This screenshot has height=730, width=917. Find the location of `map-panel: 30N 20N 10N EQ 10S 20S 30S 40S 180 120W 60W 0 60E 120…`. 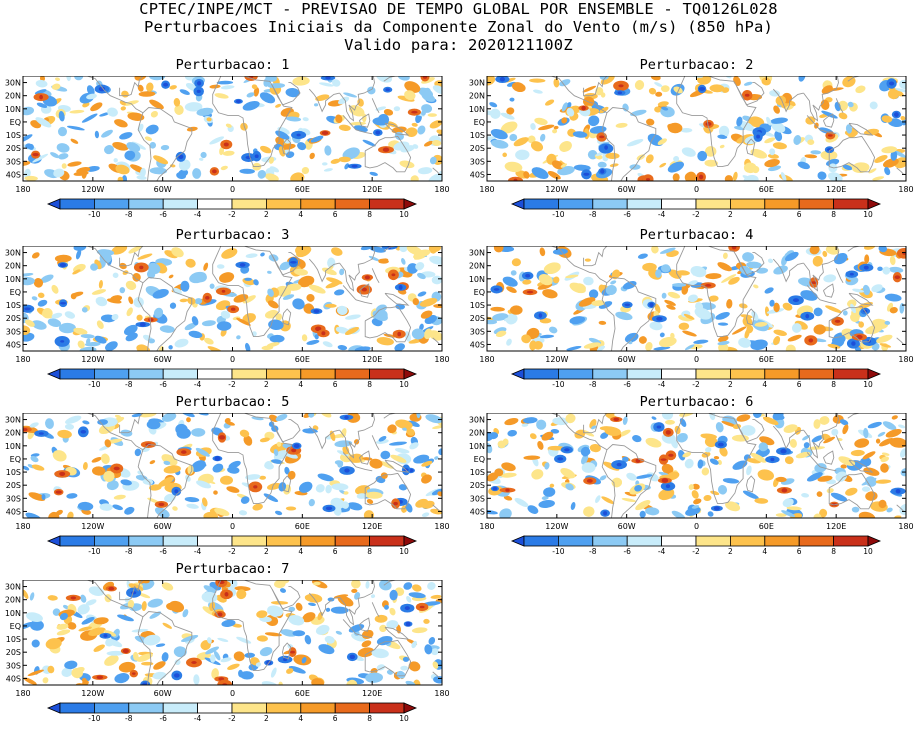

map-panel: 30N 20N 10N EQ 10S 20S 30S 40S 180 120W 60W 0 60E 120… is located at coordinates (227, 147).